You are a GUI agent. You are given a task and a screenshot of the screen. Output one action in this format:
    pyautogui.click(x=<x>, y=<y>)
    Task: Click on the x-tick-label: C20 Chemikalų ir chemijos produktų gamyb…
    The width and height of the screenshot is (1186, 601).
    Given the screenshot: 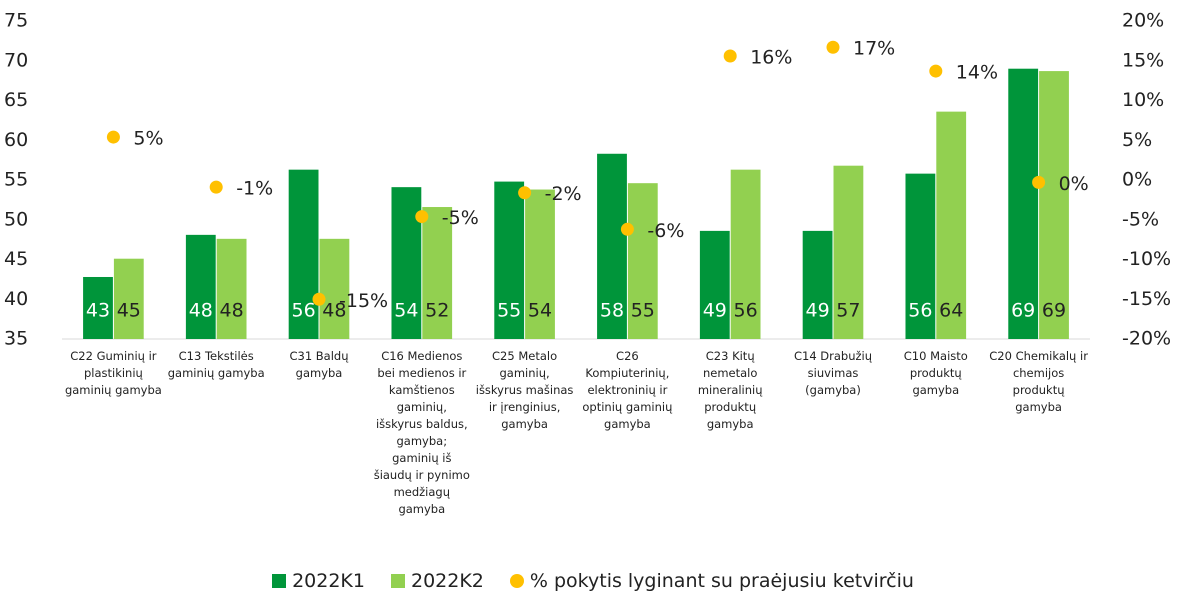 What is the action you would take?
    pyautogui.click(x=1038, y=381)
    